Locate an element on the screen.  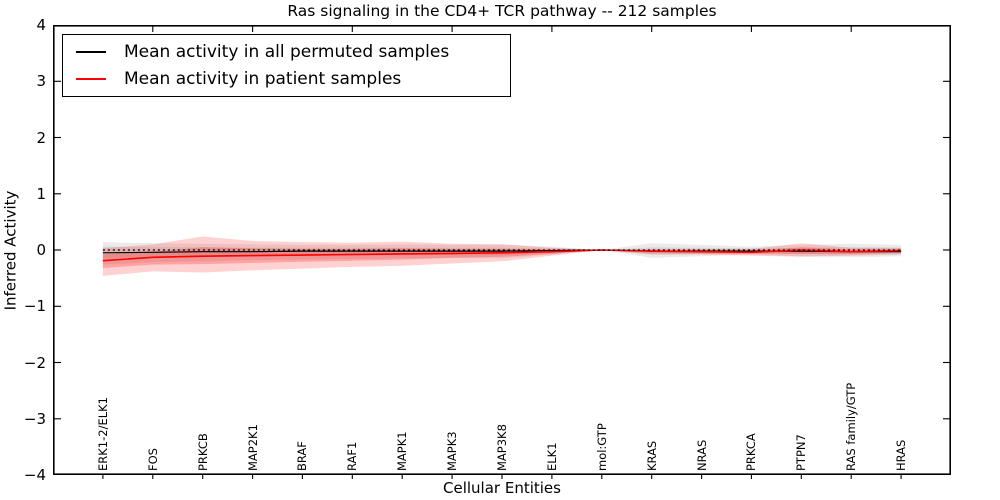
y-tick-label: −1 is located at coordinates (34, 306).